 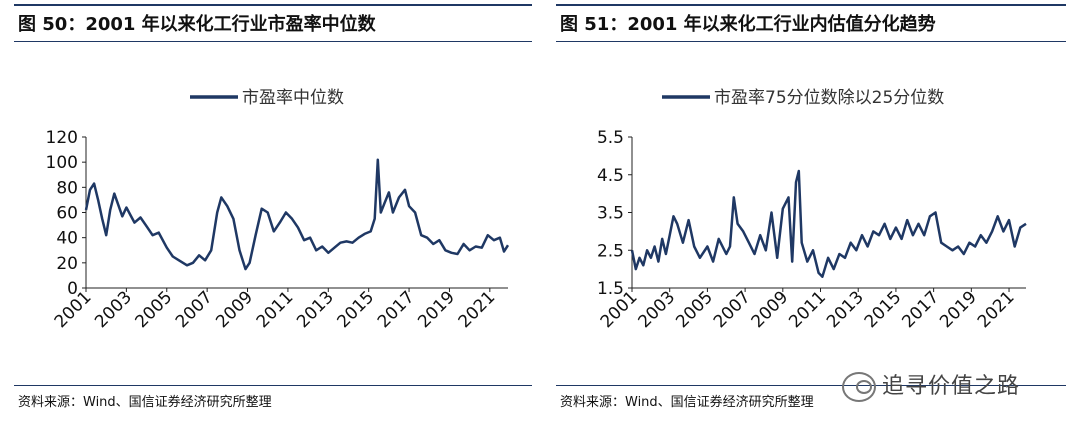 I want to click on right-chart-y-tick-label: 5.5, so click(x=610, y=138).